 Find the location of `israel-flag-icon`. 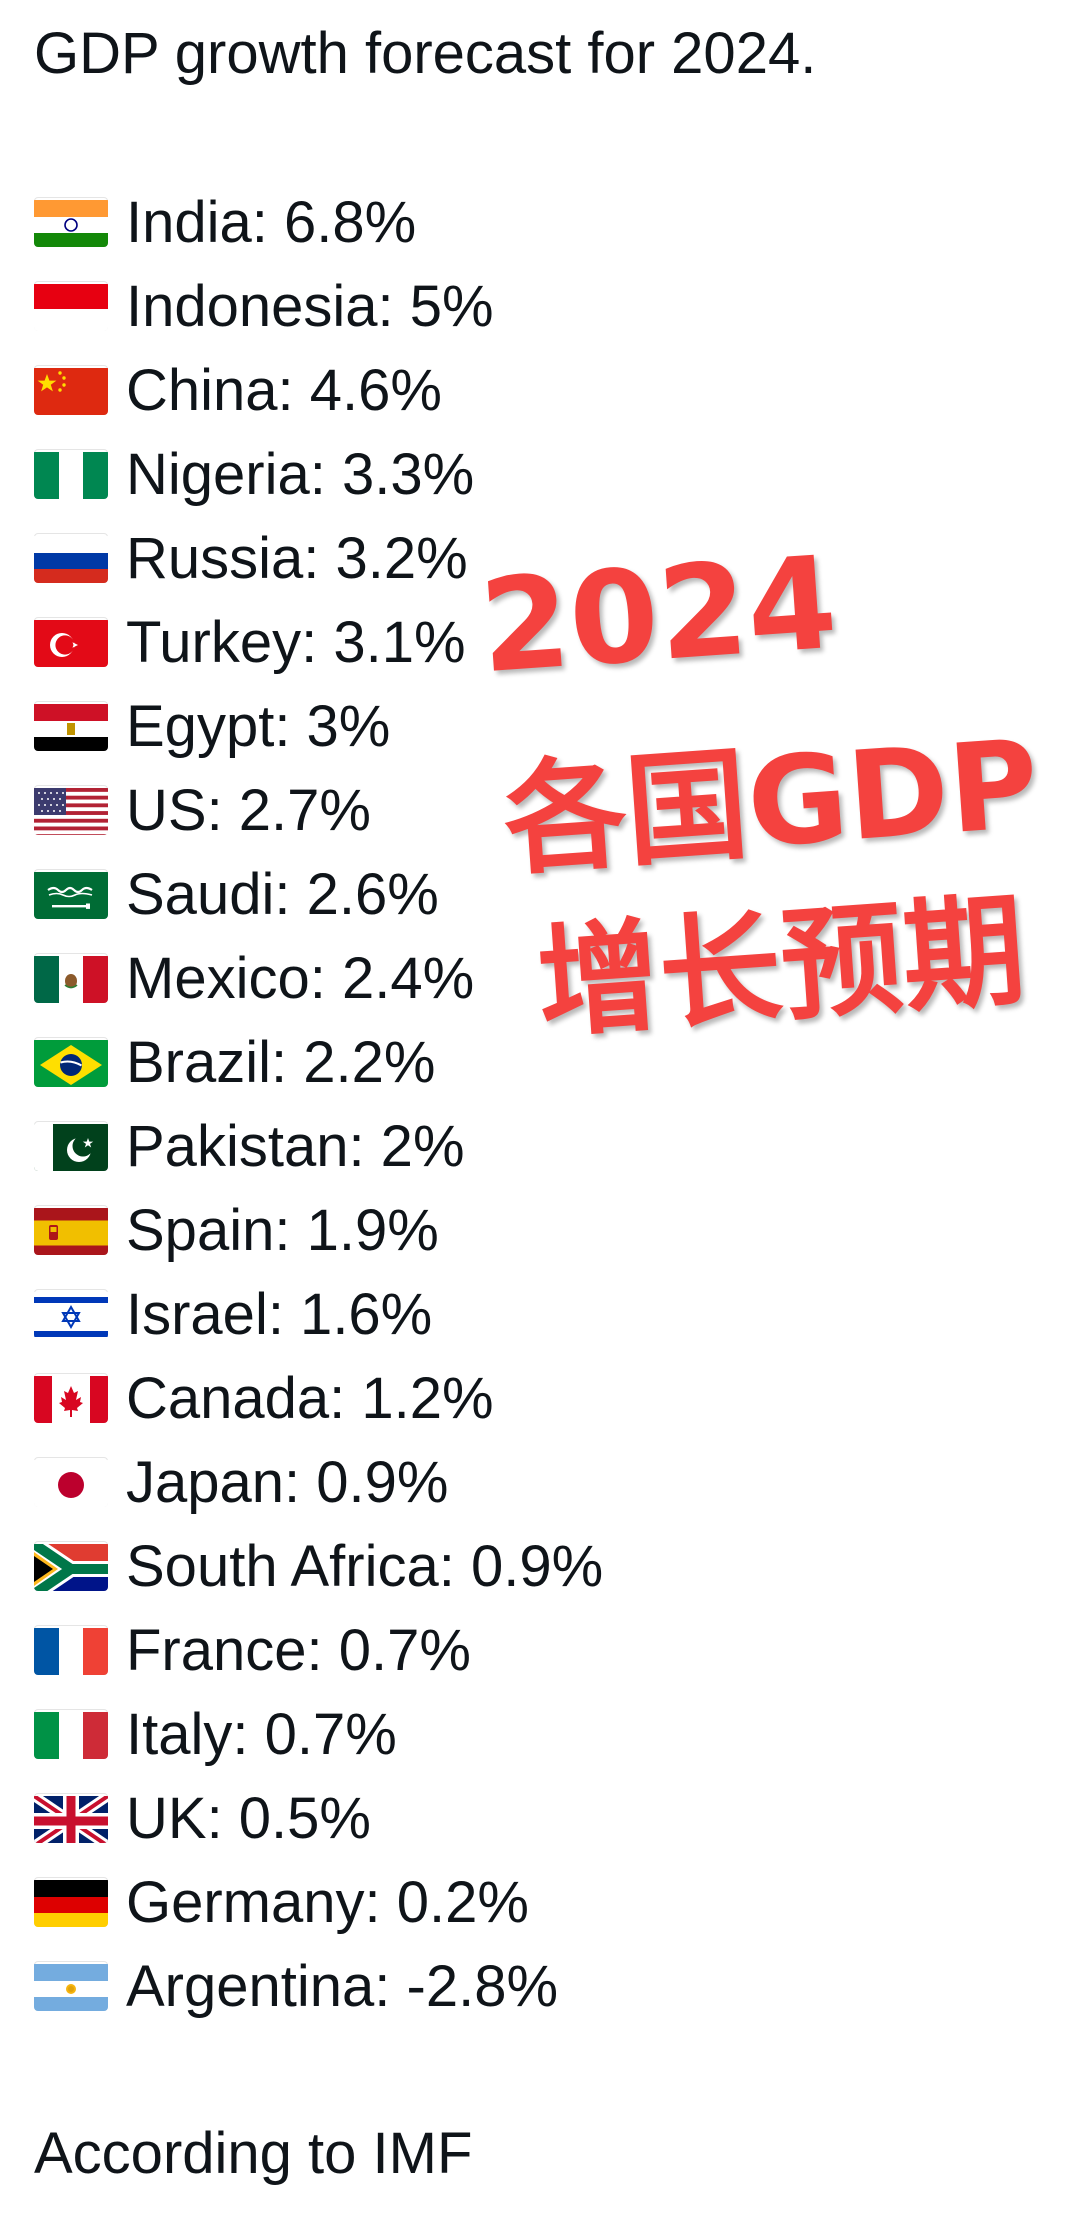

israel-flag-icon is located at coordinates (71, 1314).